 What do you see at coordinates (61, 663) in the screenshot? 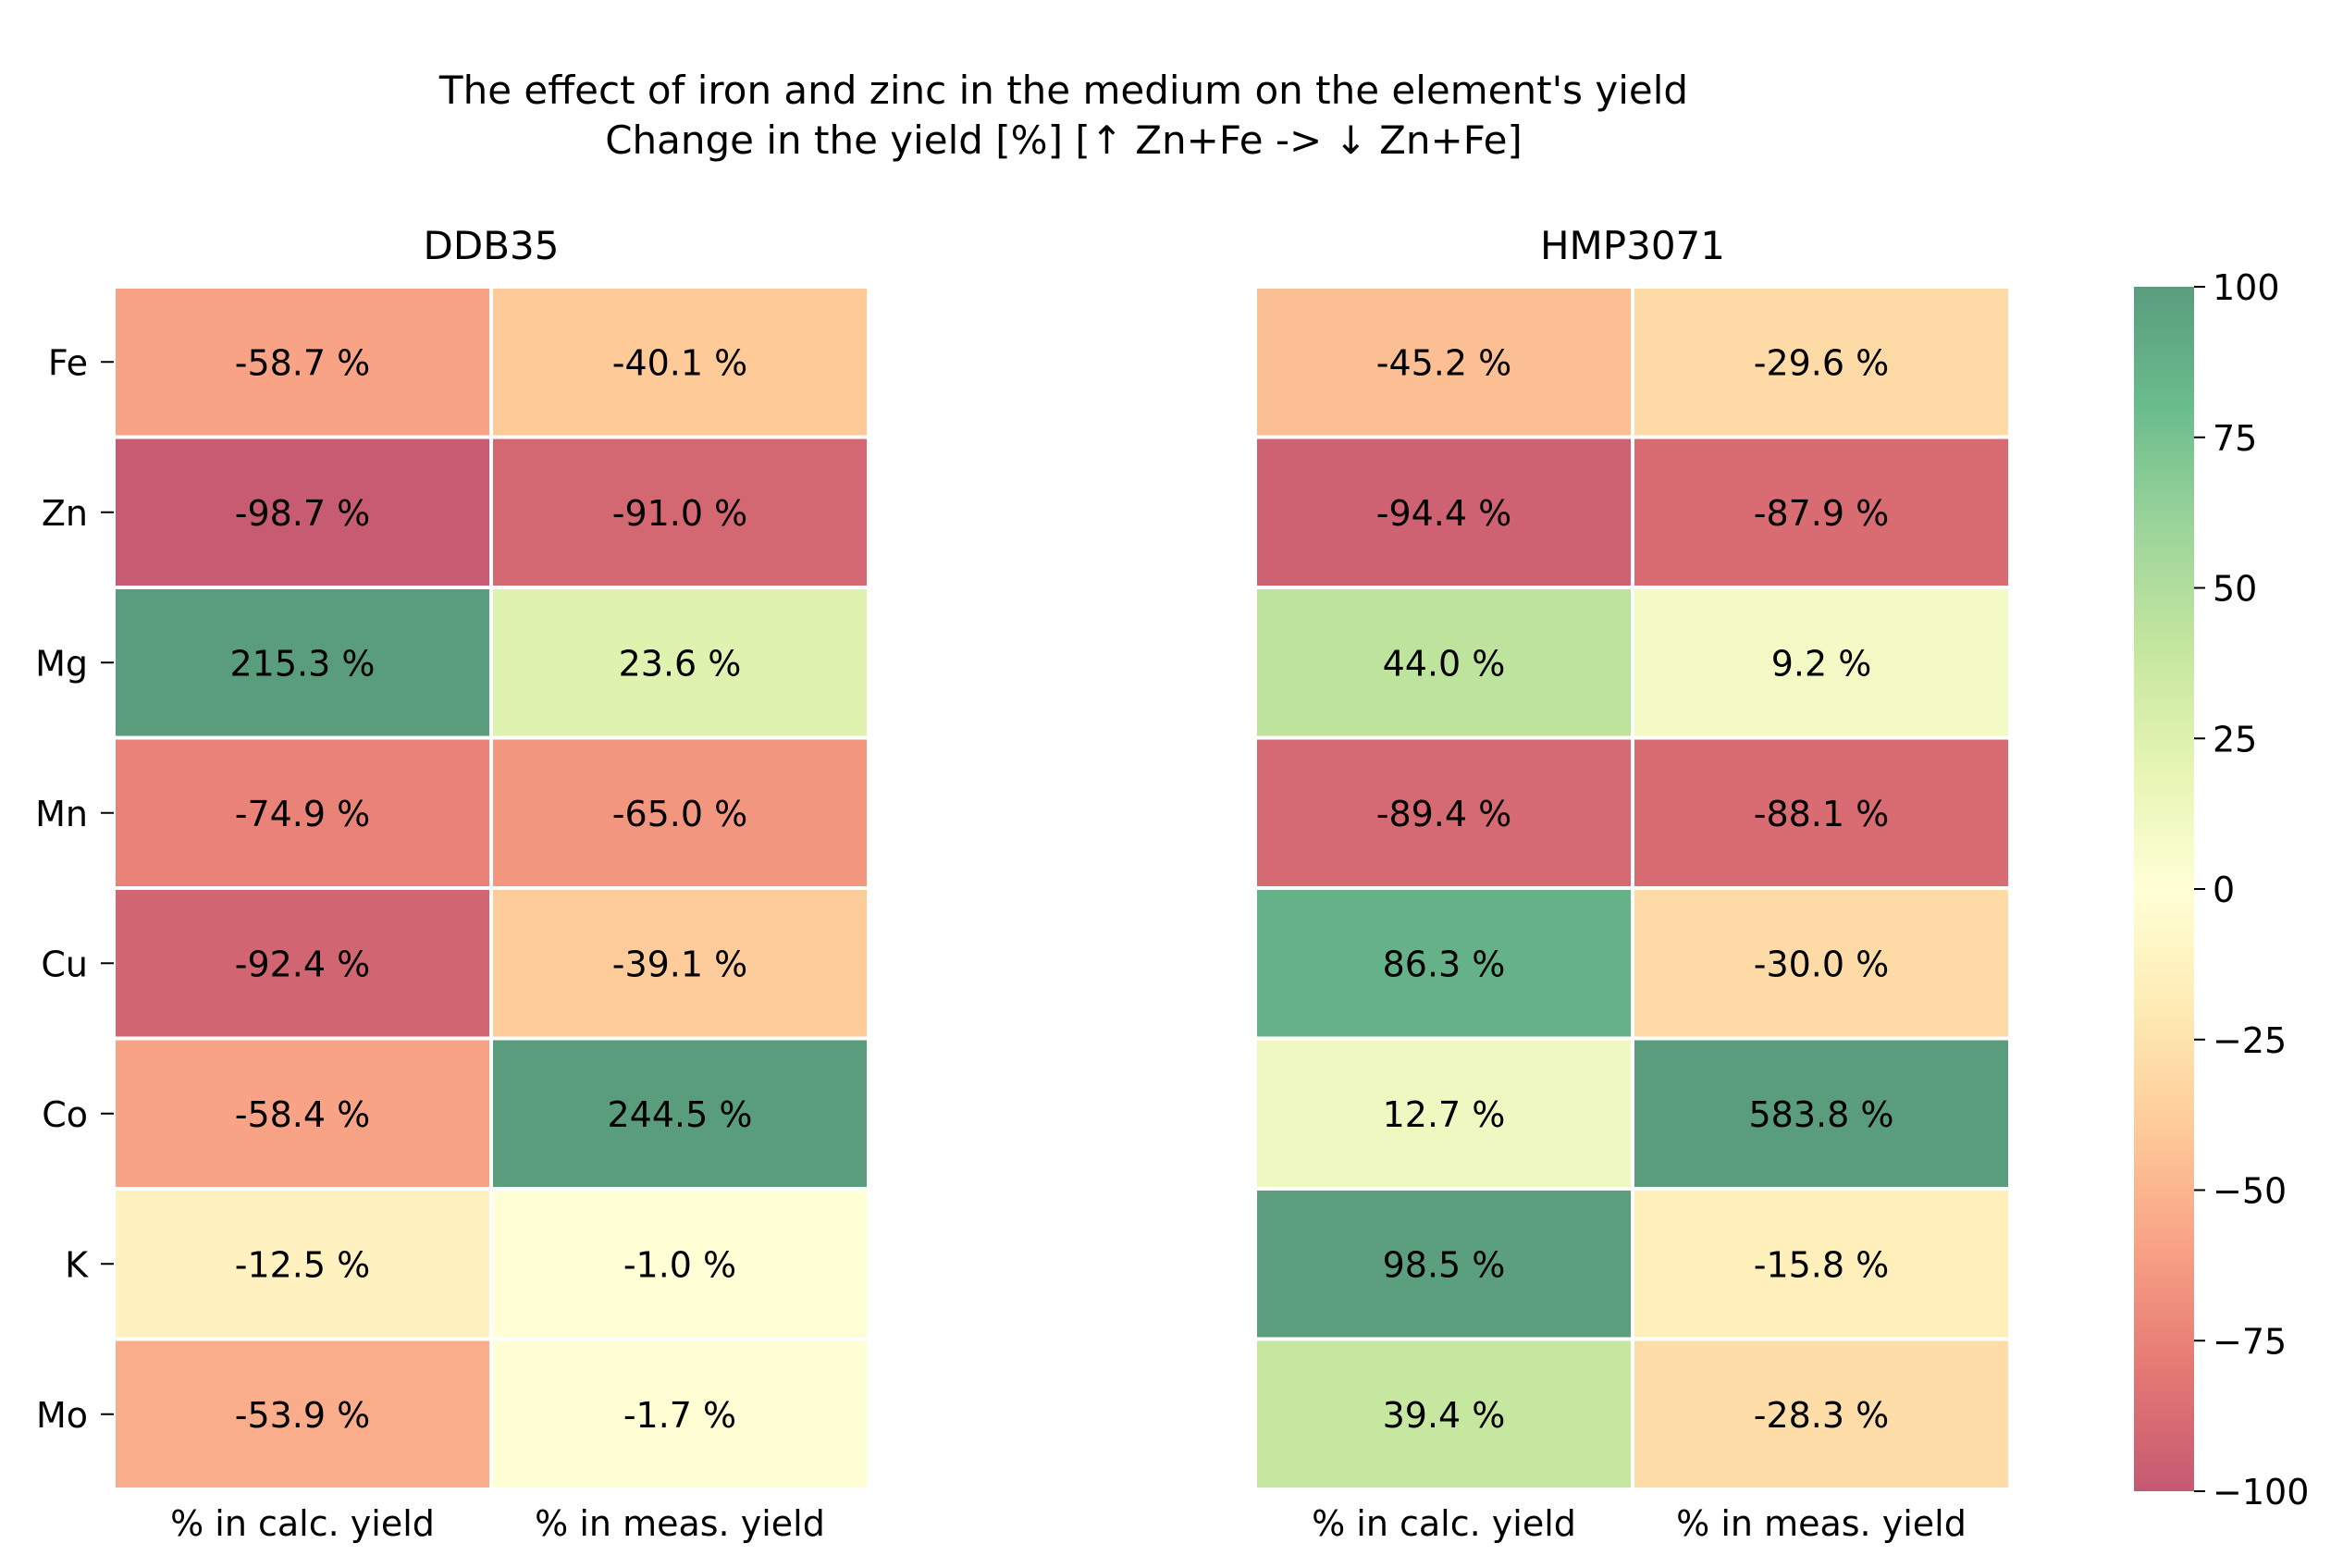
I see `y-tick-label: Mg` at bounding box center [61, 663].